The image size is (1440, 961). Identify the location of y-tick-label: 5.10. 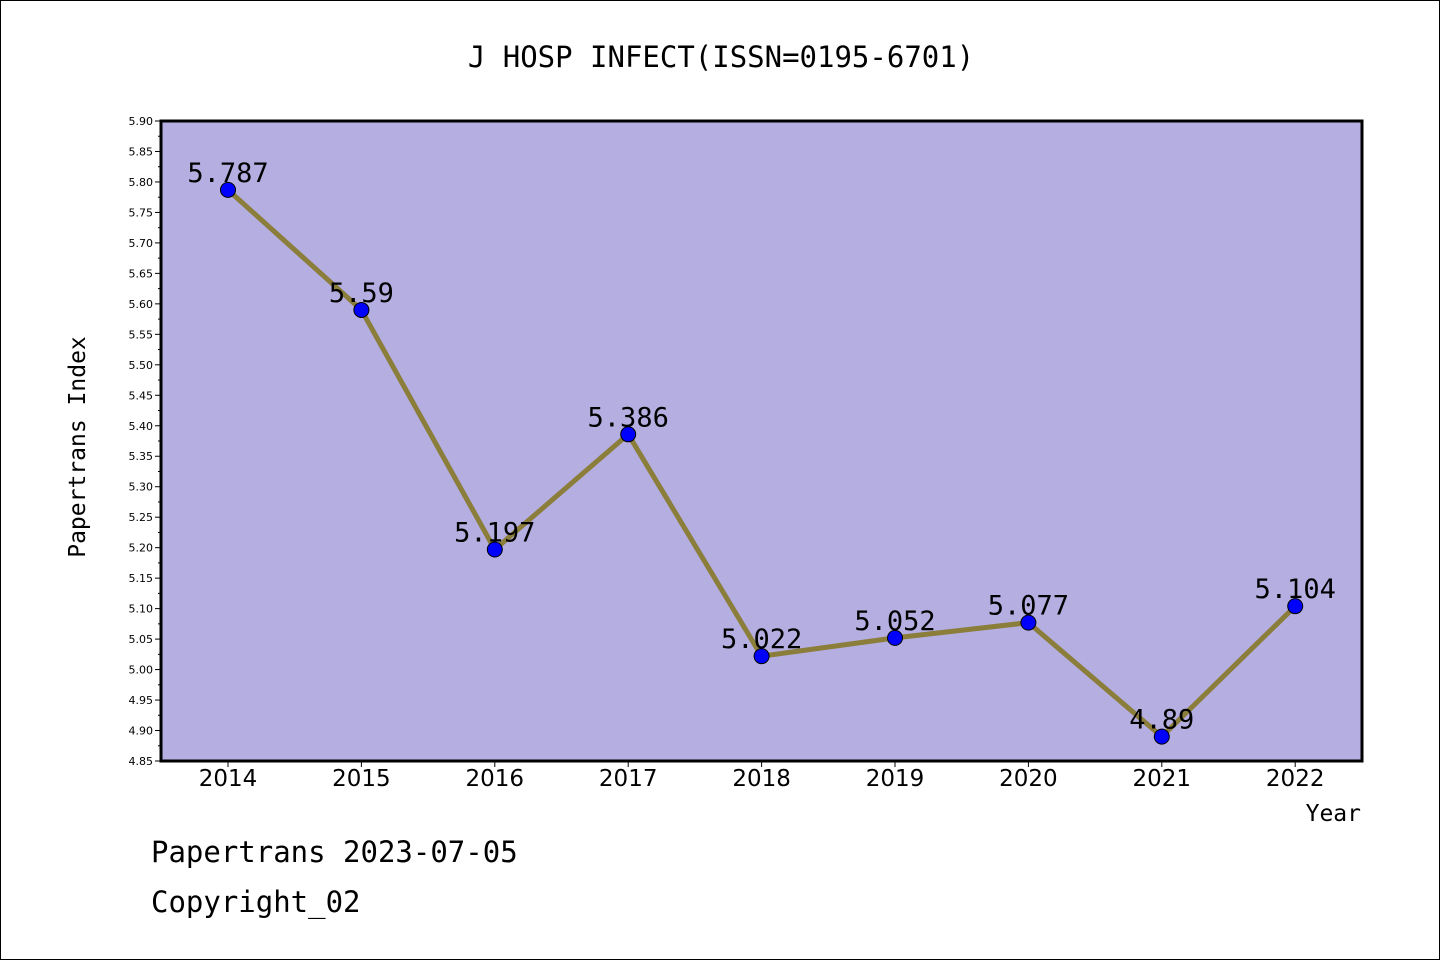
(141, 609).